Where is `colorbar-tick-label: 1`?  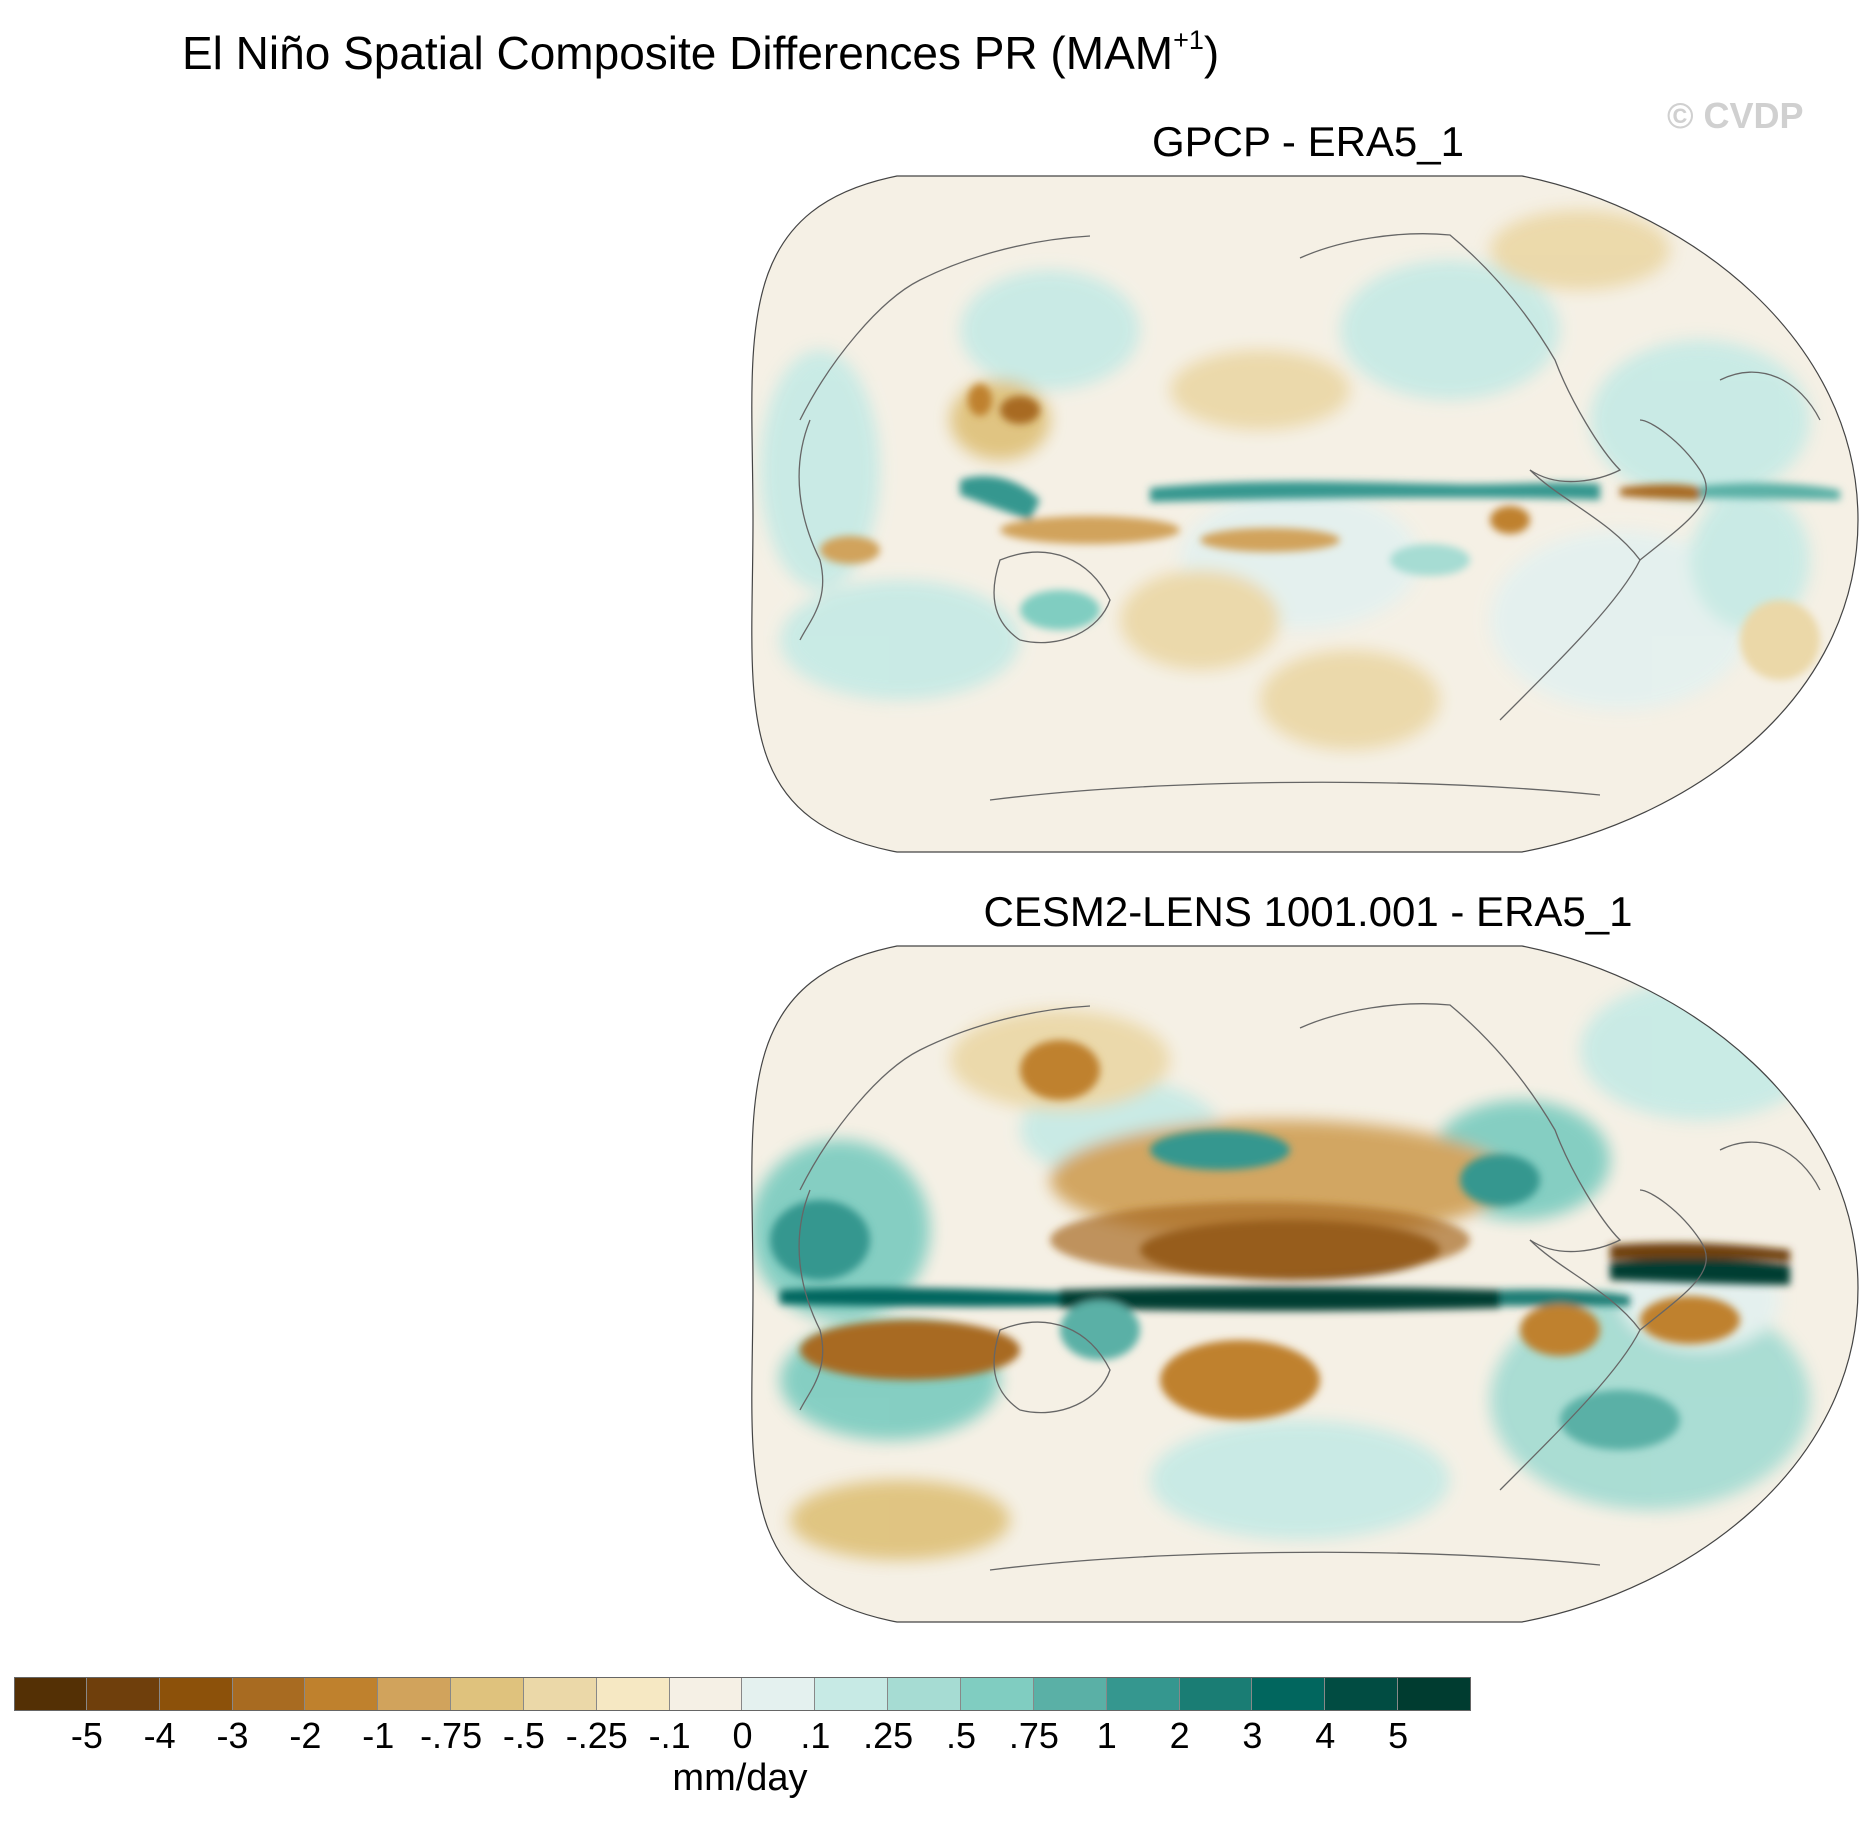 colorbar-tick-label: 1 is located at coordinates (1106, 1735).